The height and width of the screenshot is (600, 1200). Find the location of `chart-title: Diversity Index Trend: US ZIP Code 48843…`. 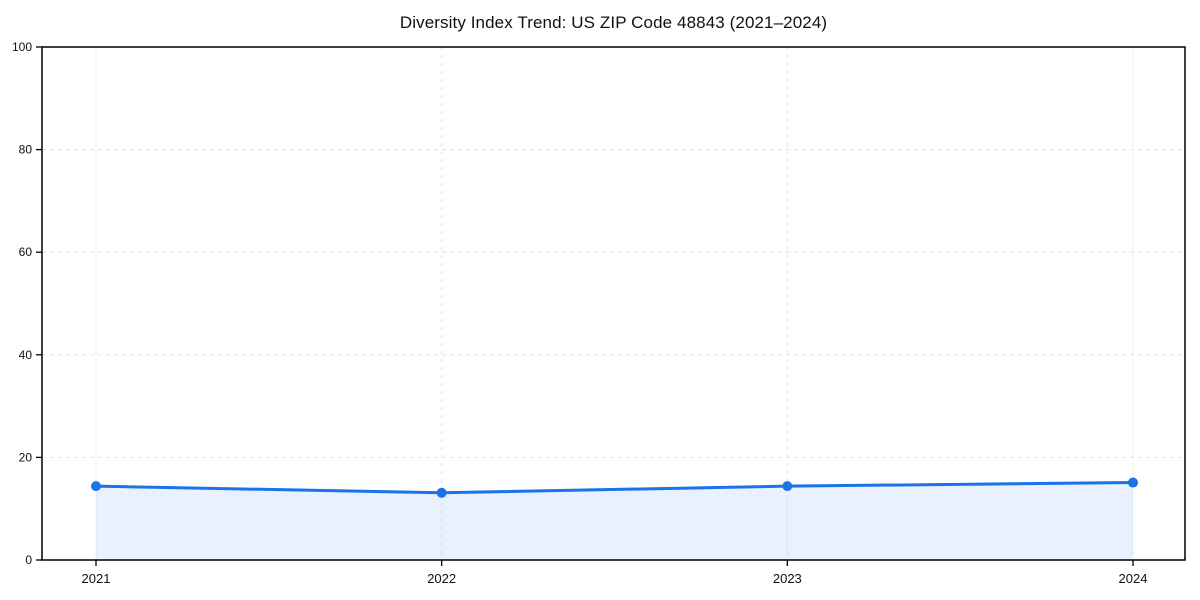

chart-title: Diversity Index Trend: US ZIP Code 48843… is located at coordinates (613, 22).